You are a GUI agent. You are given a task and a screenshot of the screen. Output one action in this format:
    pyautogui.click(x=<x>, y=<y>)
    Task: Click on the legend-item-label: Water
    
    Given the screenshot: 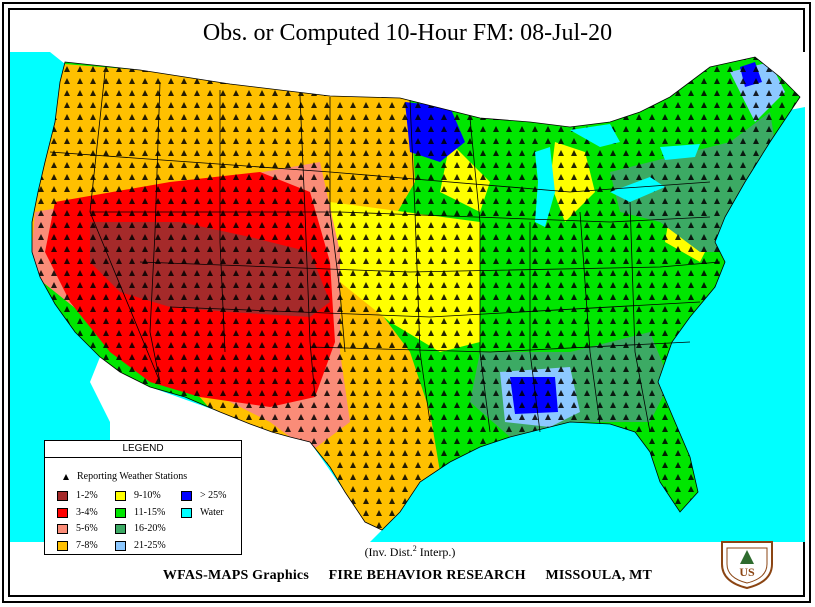 What is the action you would take?
    pyautogui.click(x=212, y=512)
    